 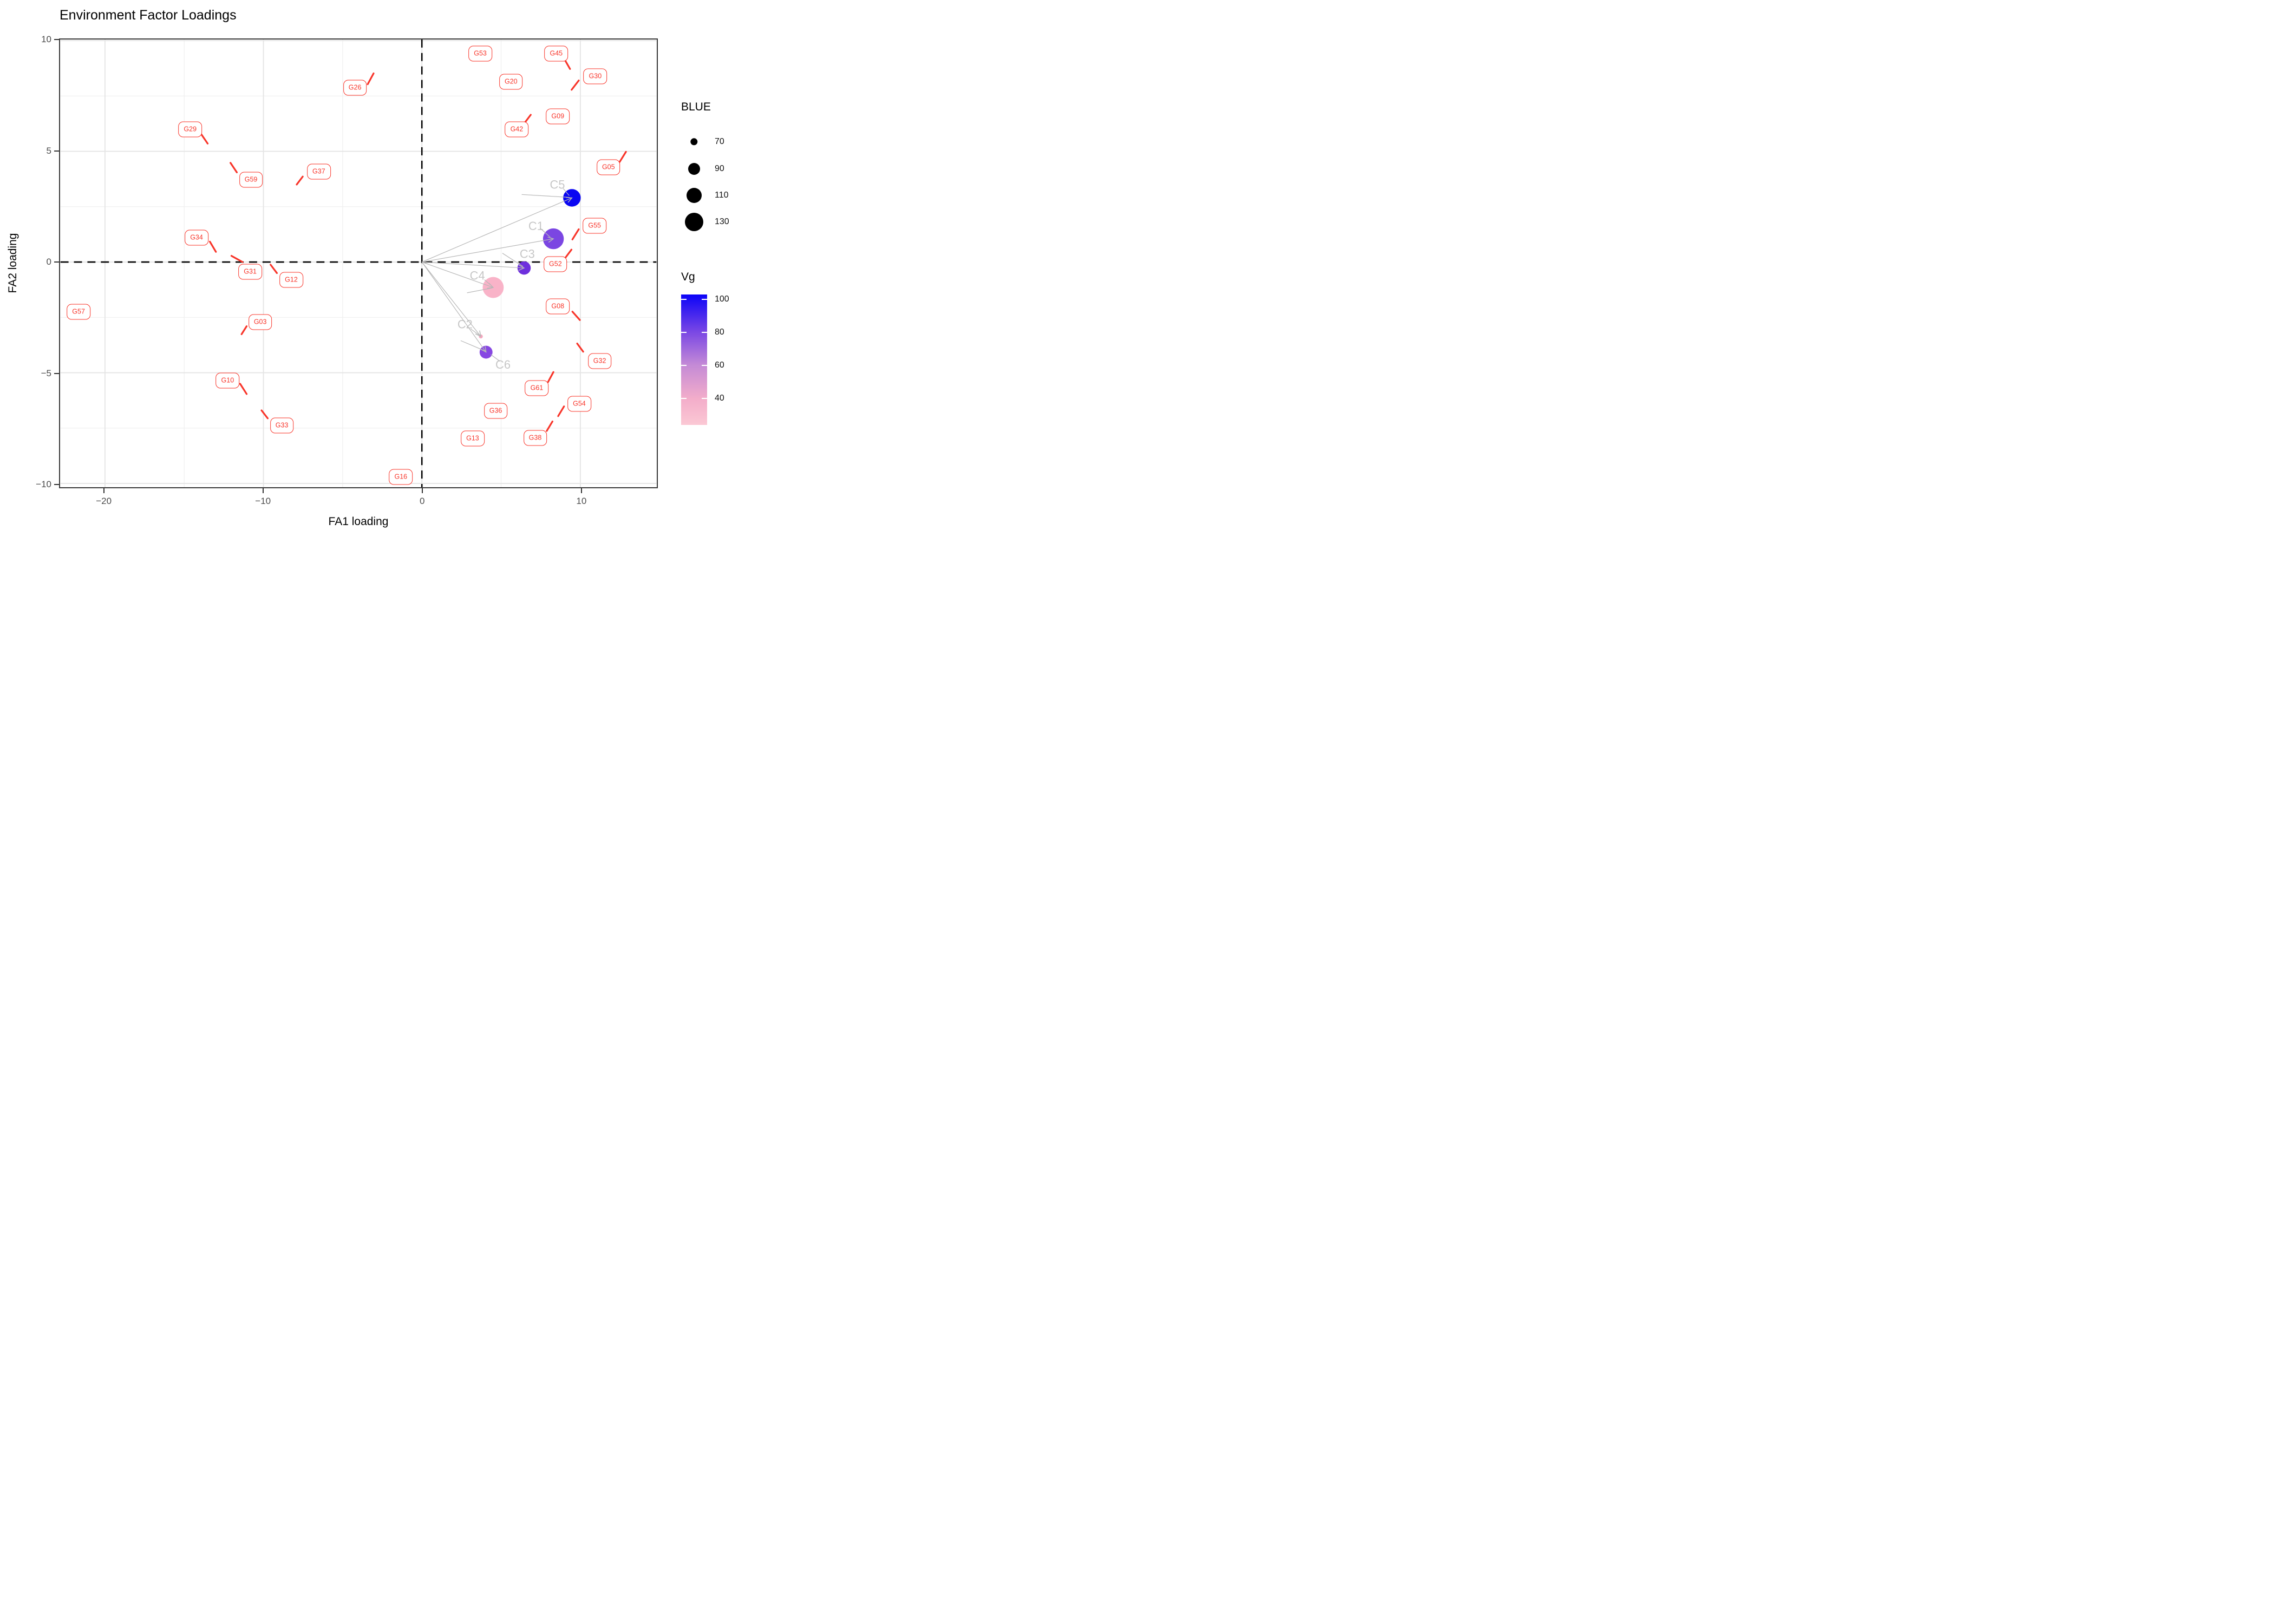 I want to click on gene-leader-G08, so click(x=576, y=316).